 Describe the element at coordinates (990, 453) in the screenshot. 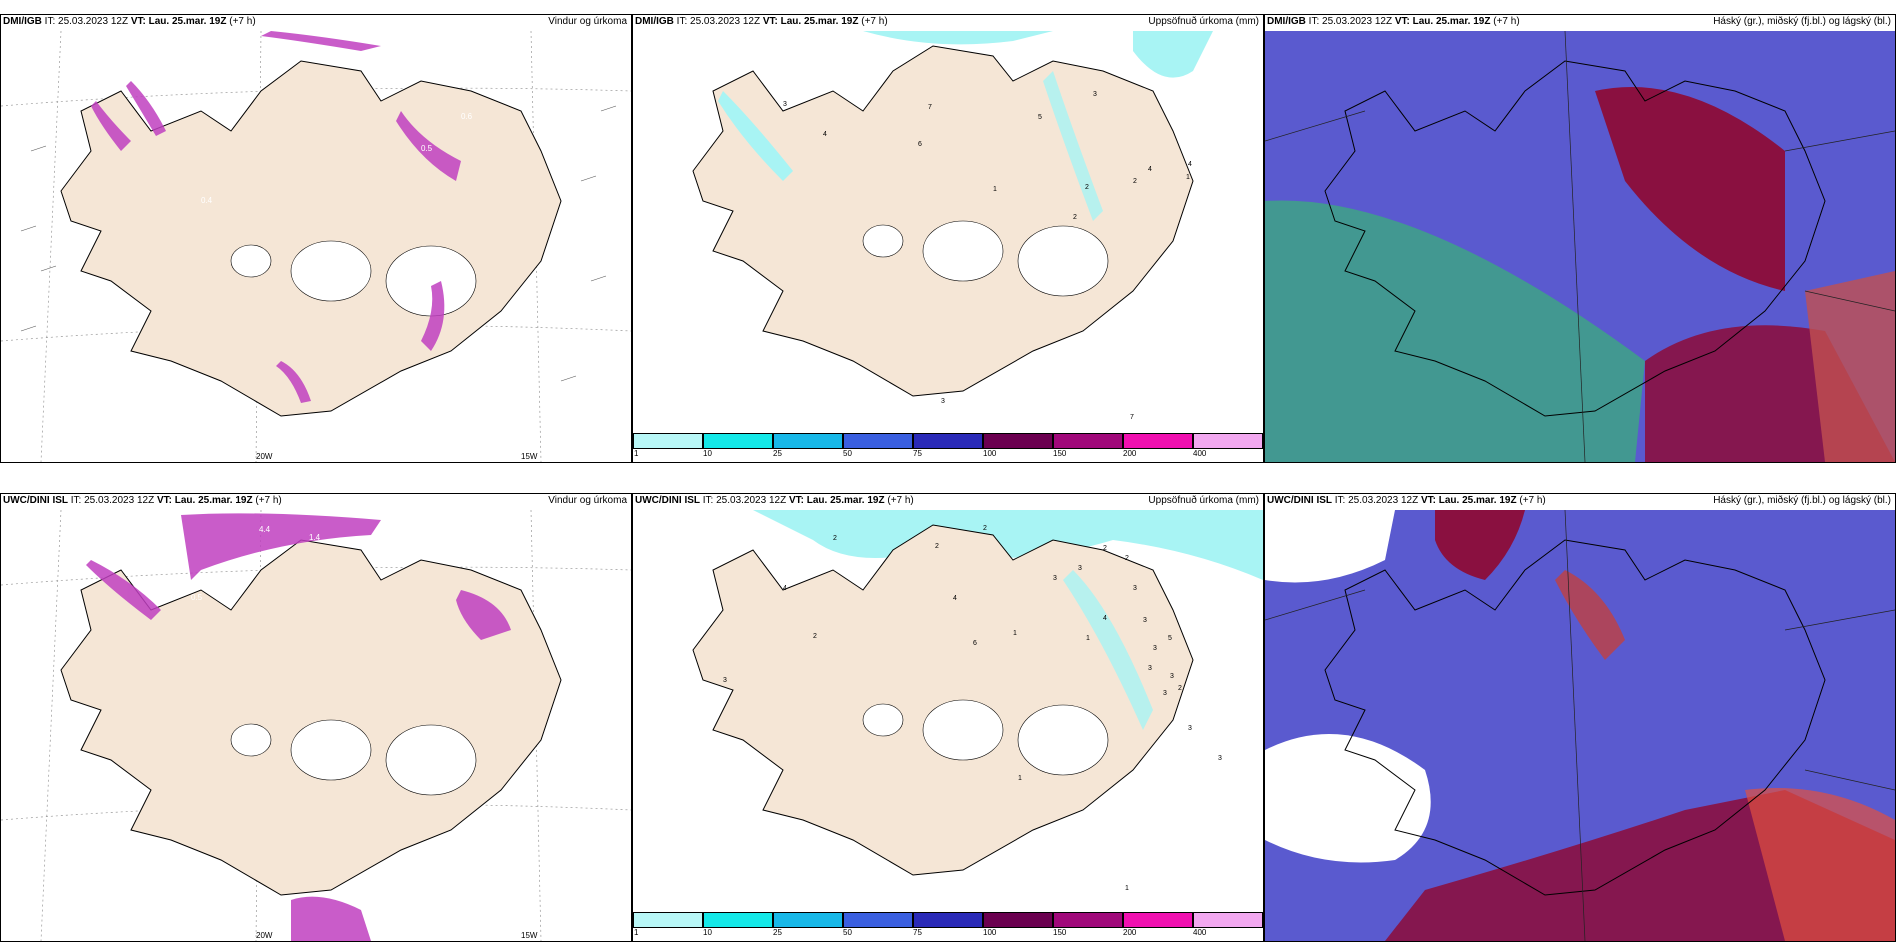

I see `colorbar-tick: 100` at that location.